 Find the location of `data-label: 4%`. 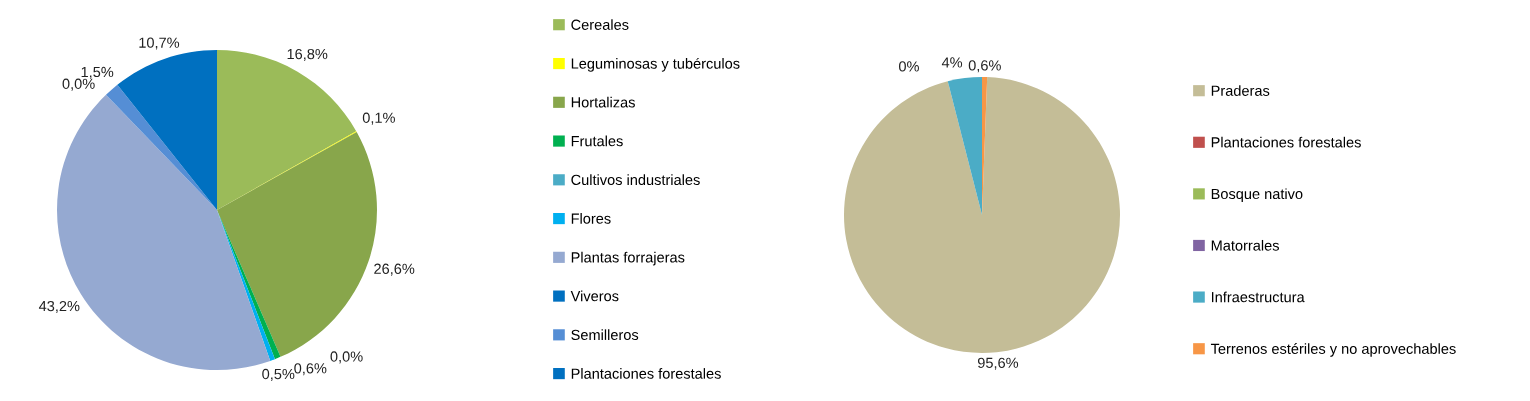

data-label: 4% is located at coordinates (952, 62).